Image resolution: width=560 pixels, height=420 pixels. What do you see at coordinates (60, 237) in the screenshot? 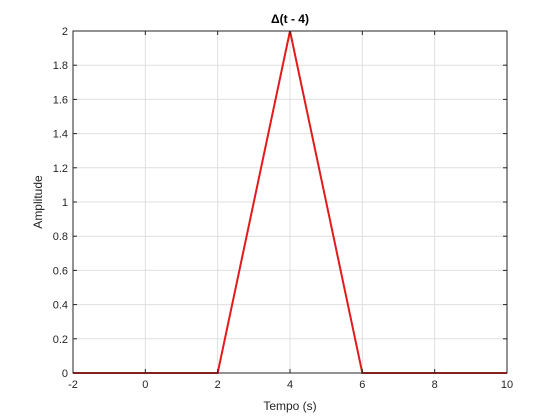
I see `y-tick-label: 0.8` at bounding box center [60, 237].